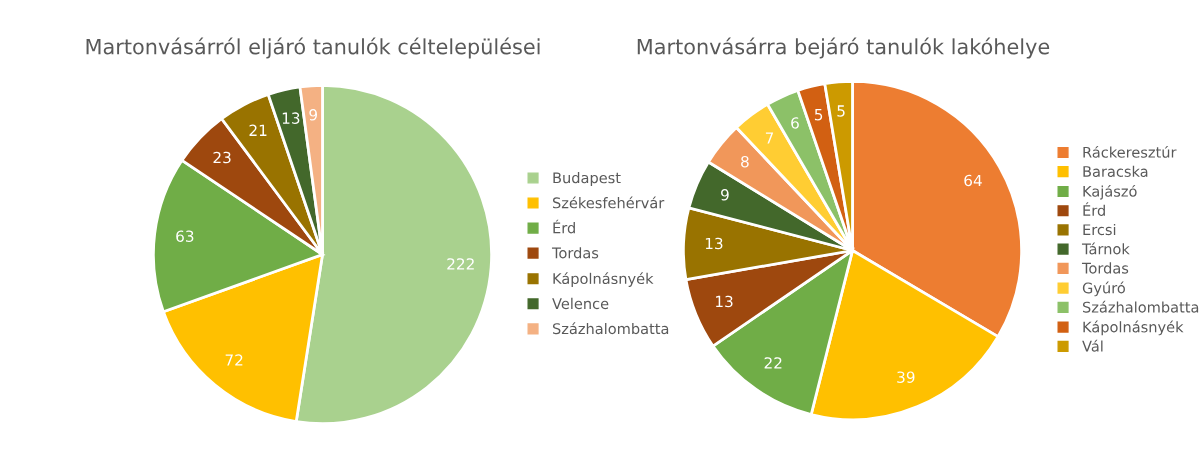 The image size is (1203, 461). I want to click on data-label: 6, so click(795, 123).